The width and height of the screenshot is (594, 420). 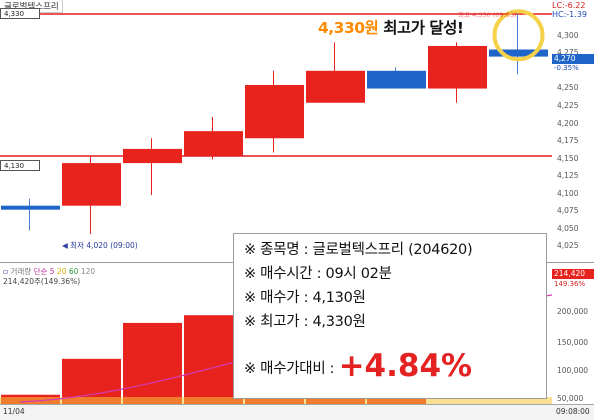 What do you see at coordinates (88, 271) in the screenshot?
I see `legend-ma120: 120` at bounding box center [88, 271].